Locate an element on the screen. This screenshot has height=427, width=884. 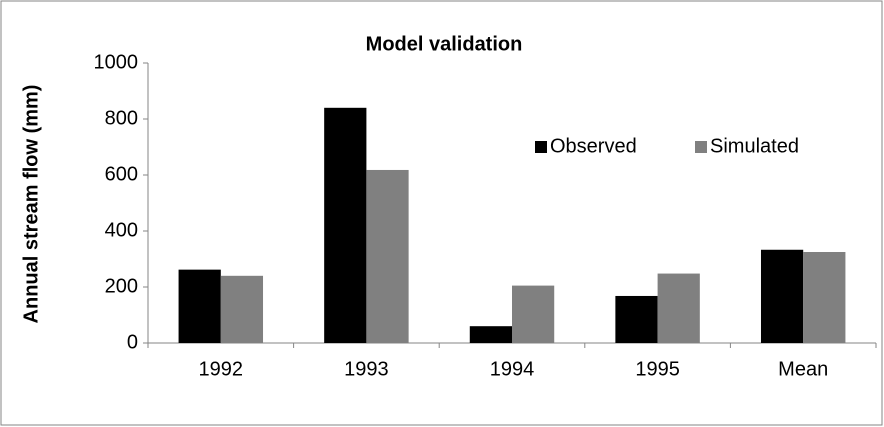
x-tick-label: 1995 is located at coordinates (657, 369).